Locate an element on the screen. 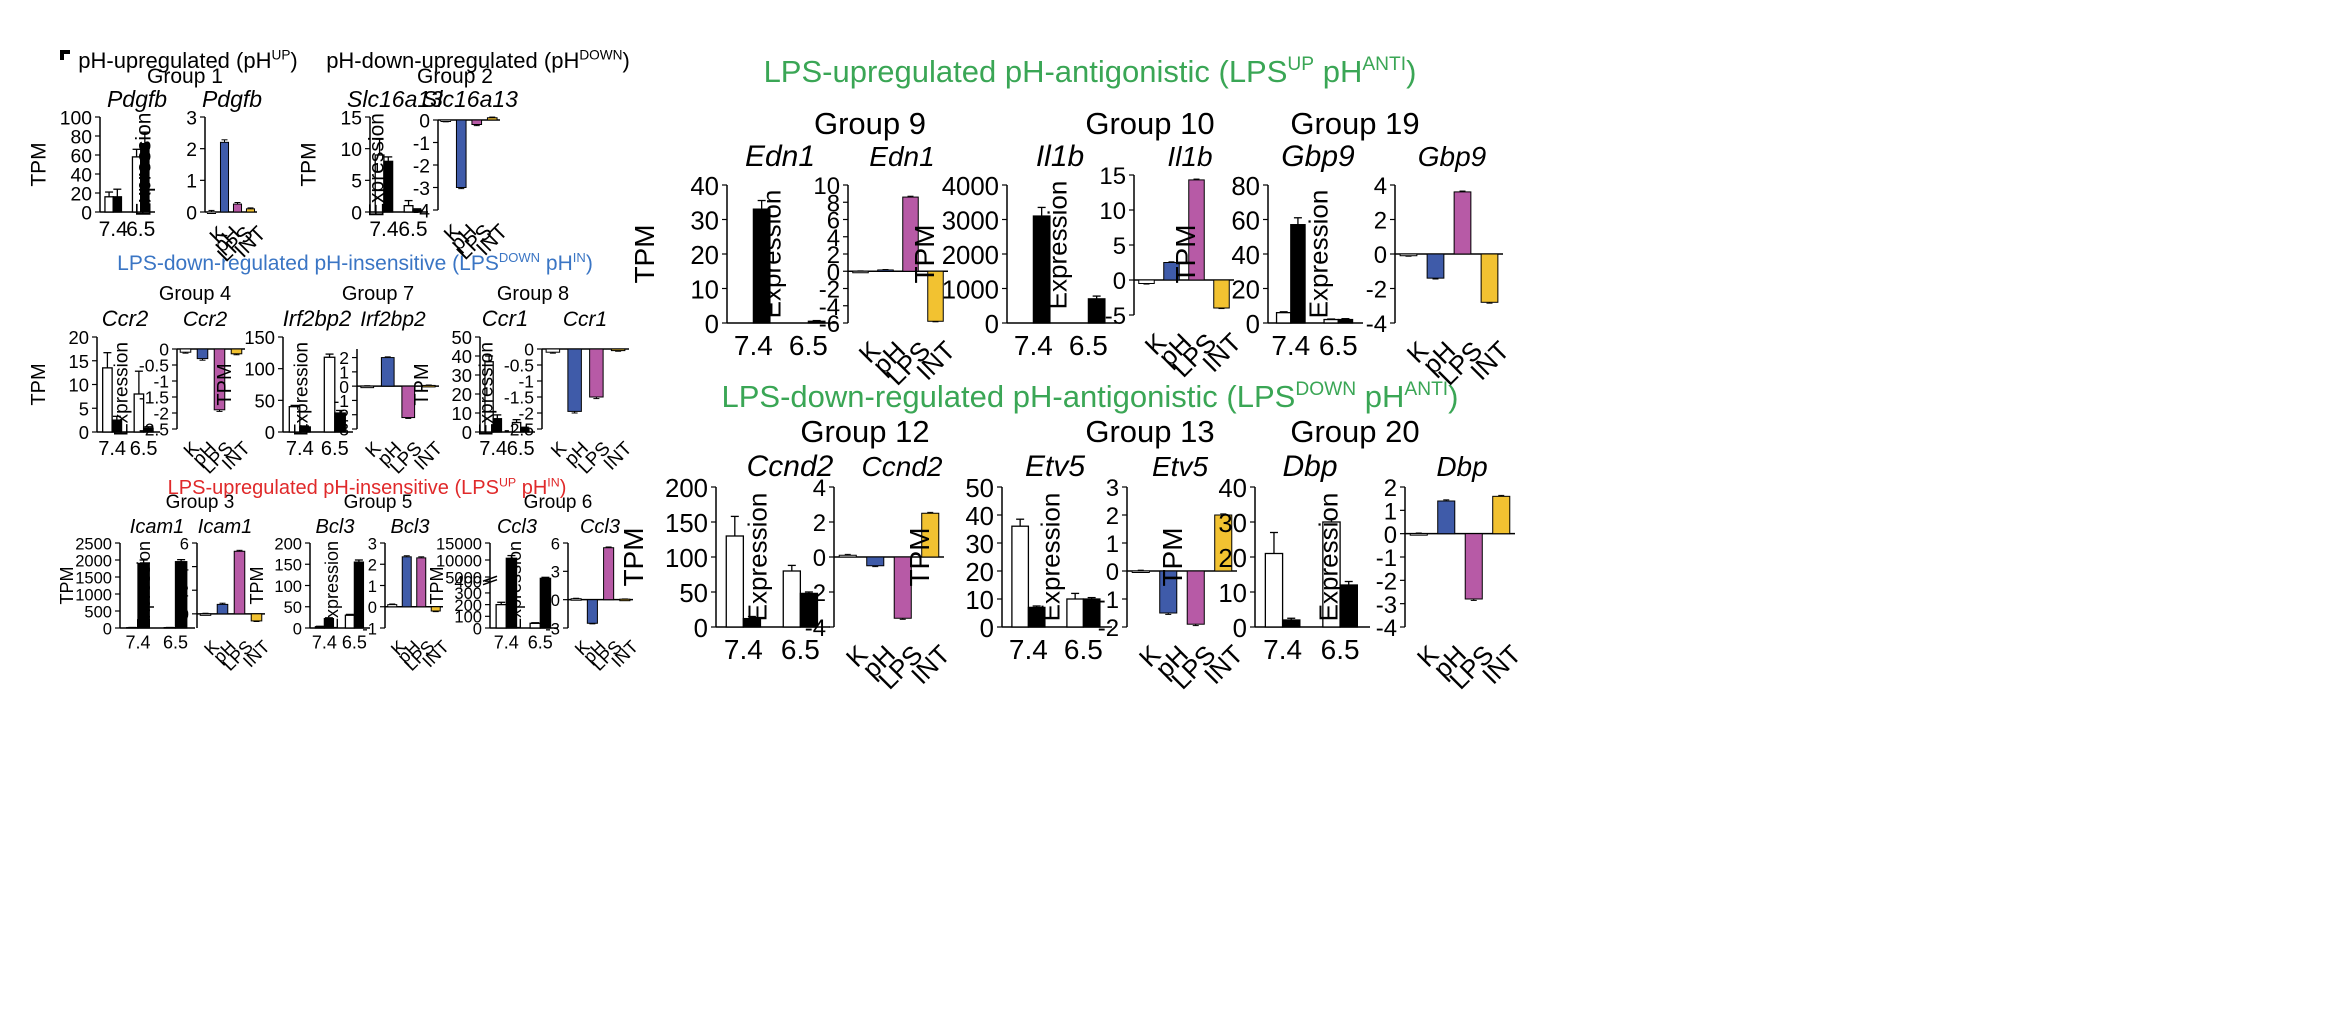  y-tick-label: 1 is located at coordinates (372, 586).